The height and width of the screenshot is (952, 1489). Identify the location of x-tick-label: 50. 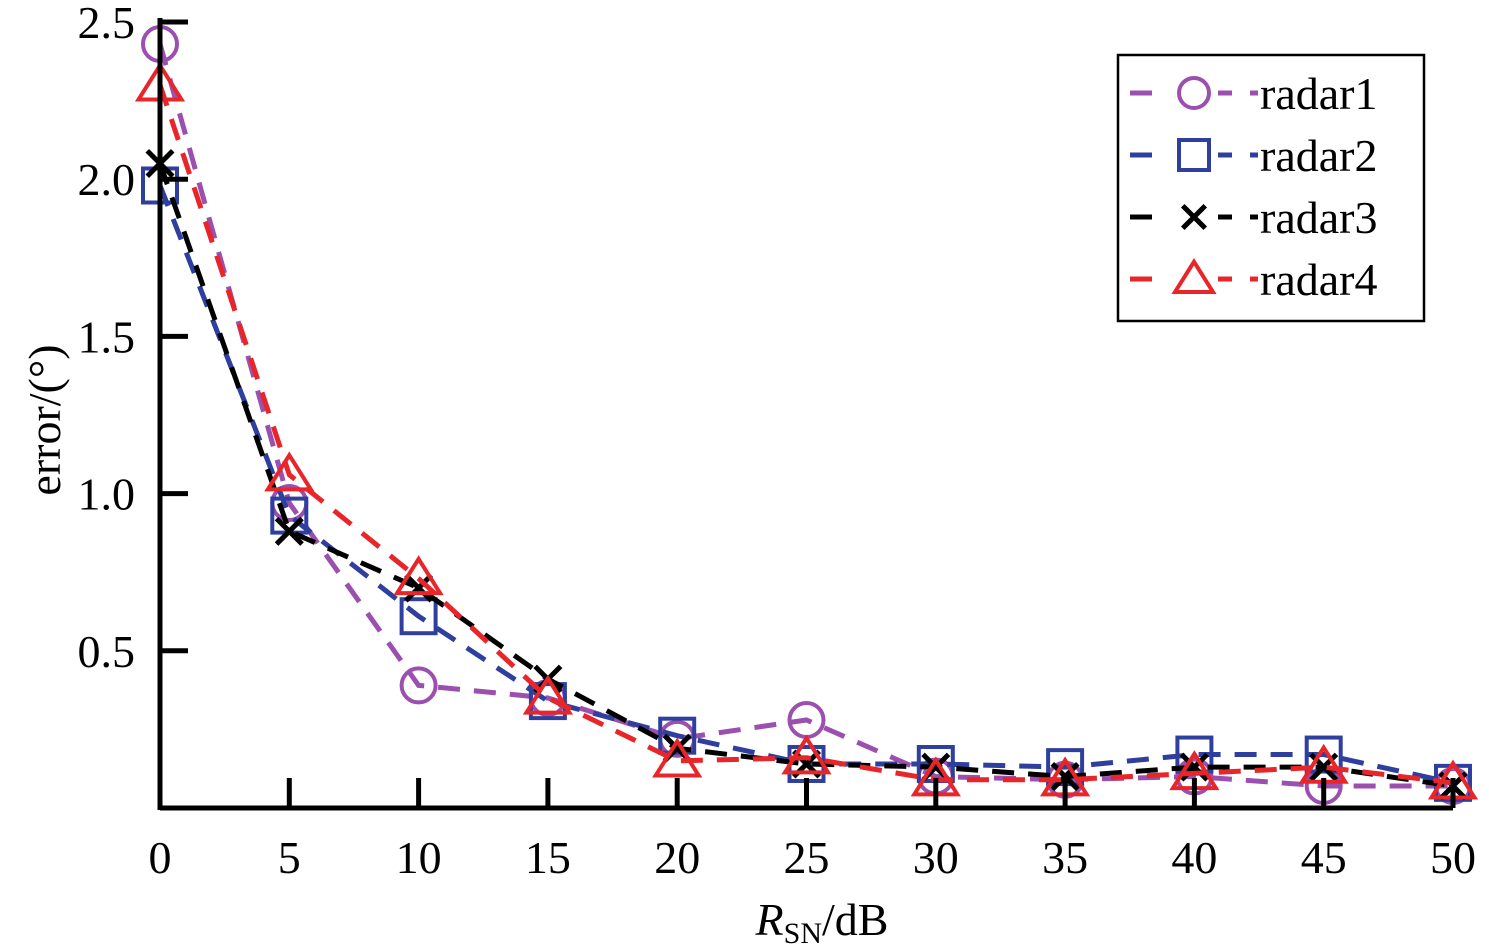
(1453, 857).